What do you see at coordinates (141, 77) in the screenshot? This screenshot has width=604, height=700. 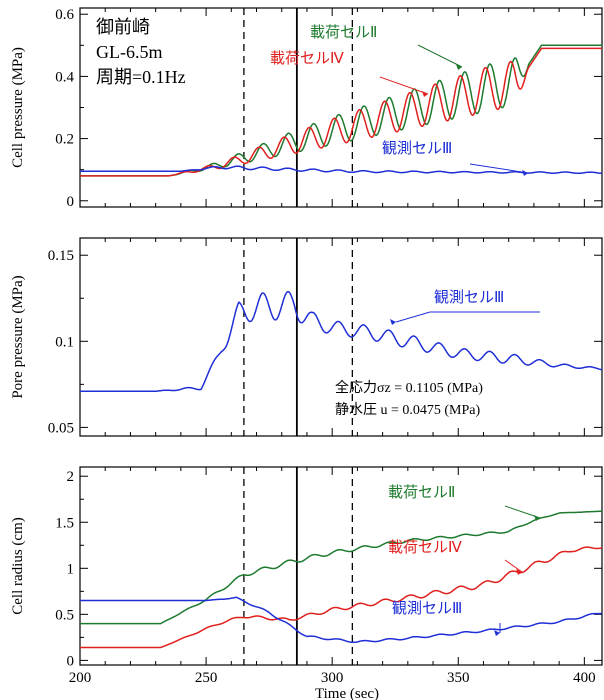 I see `info-line: 周期=0.1Hz` at bounding box center [141, 77].